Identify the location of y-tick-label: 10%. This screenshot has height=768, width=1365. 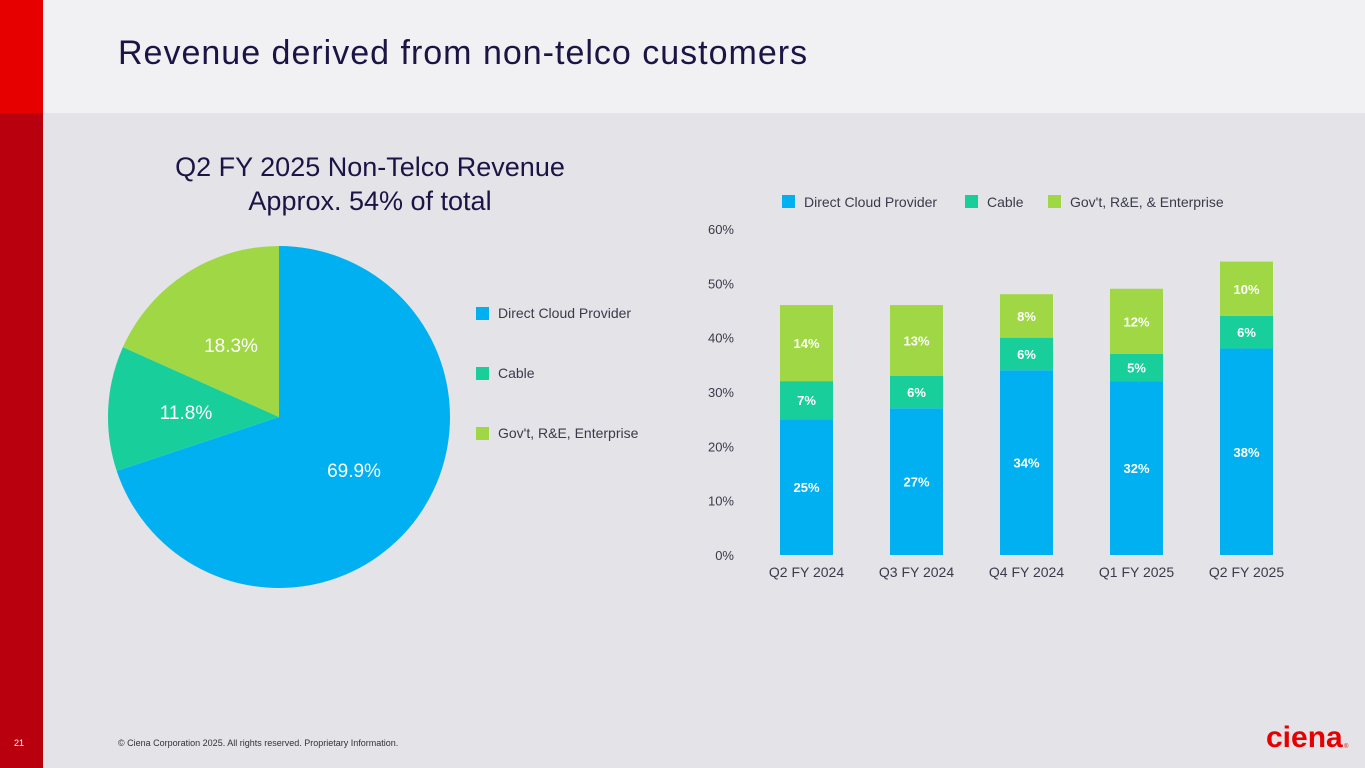
(721, 501).